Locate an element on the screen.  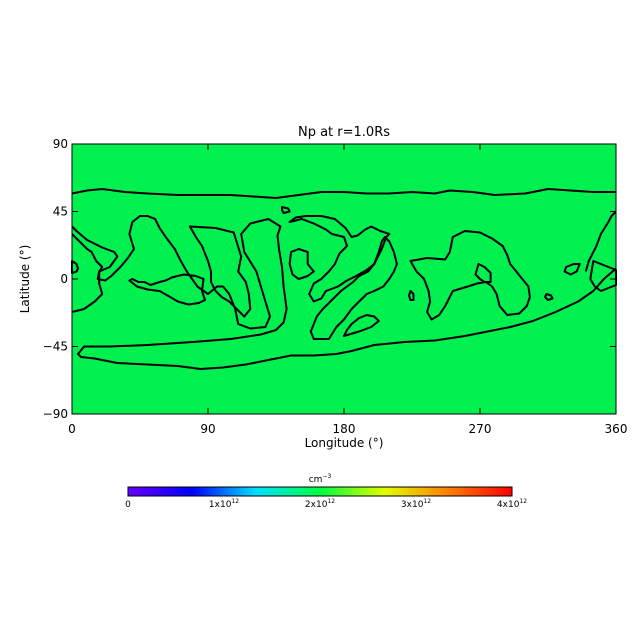
x-tick-label: 0 is located at coordinates (72, 429).